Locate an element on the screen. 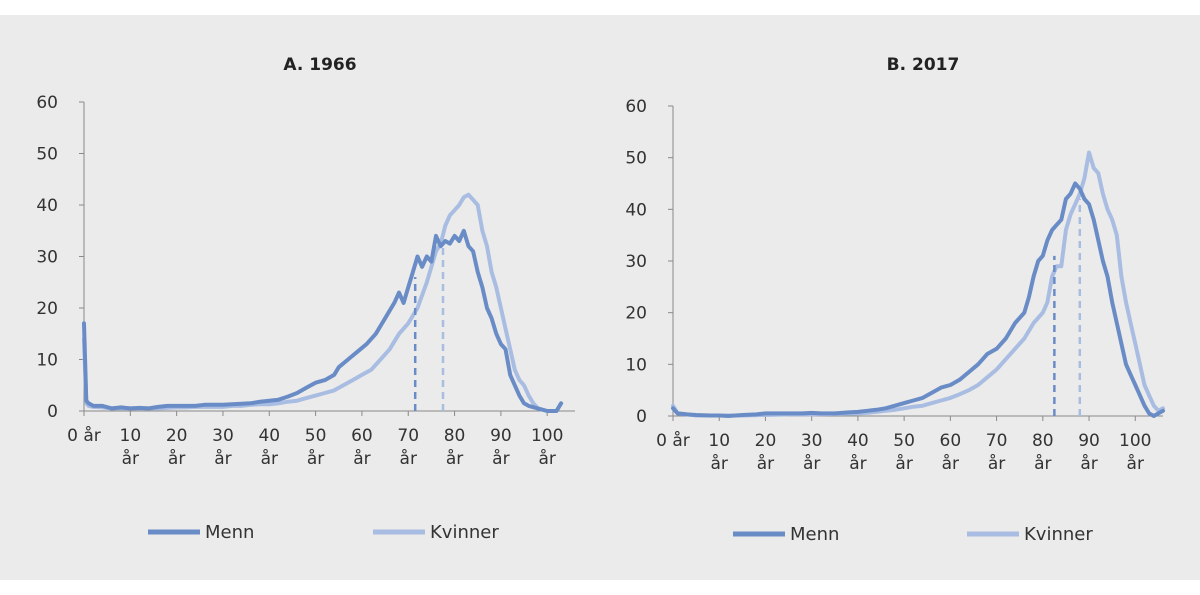 The width and height of the screenshot is (1200, 595). series-line-kvinner is located at coordinates (323, 302).